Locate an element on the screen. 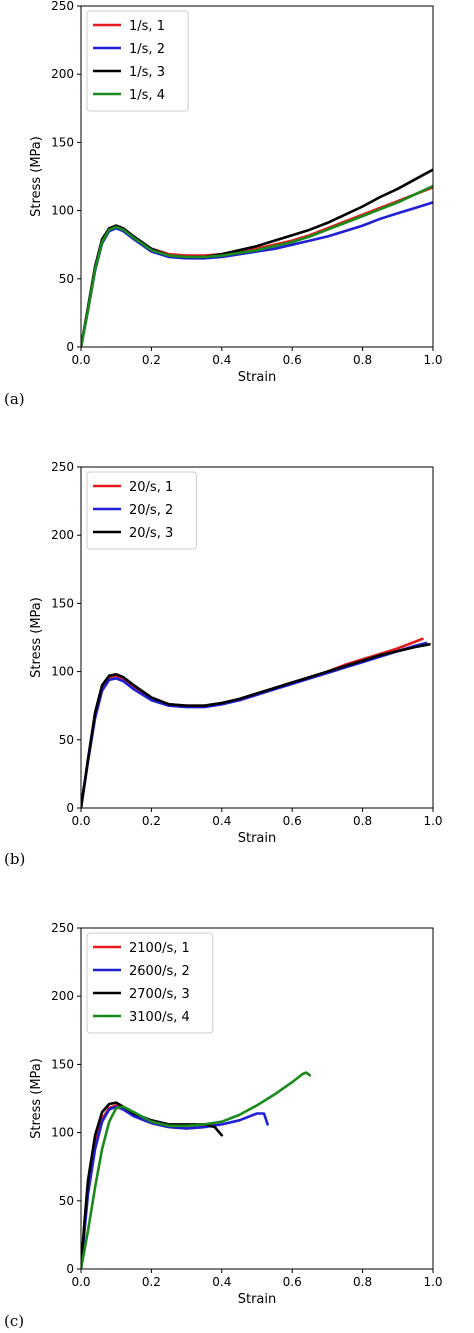 The image size is (474, 1333). legend-entry: 20/s, 2 is located at coordinates (151, 510).